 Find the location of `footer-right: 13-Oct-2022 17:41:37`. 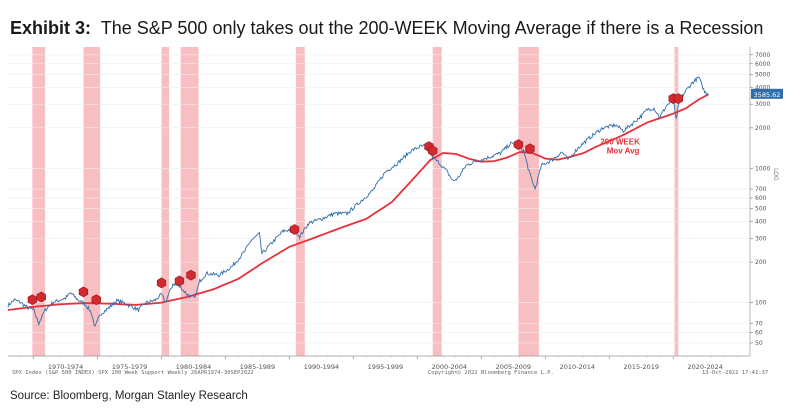

footer-right: 13-Oct-2022 17:41:37 is located at coordinates (735, 373).